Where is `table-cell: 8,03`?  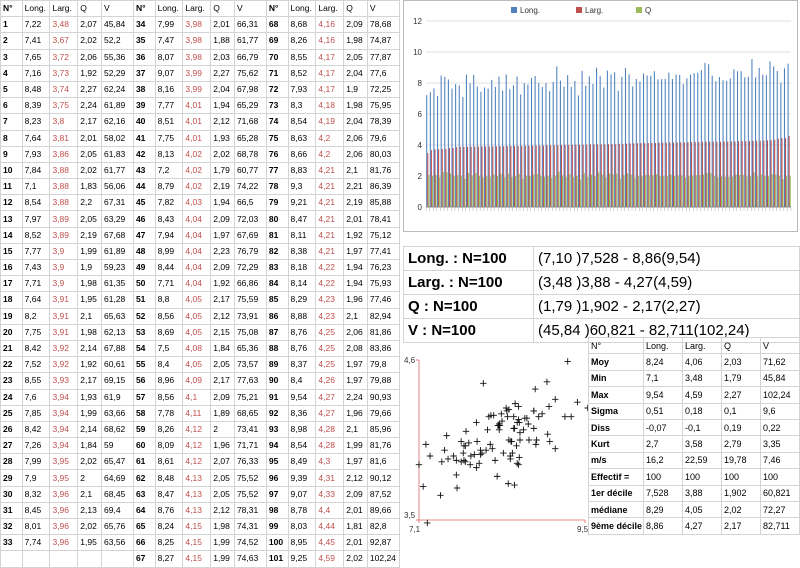 table-cell: 8,03 is located at coordinates (302, 526).